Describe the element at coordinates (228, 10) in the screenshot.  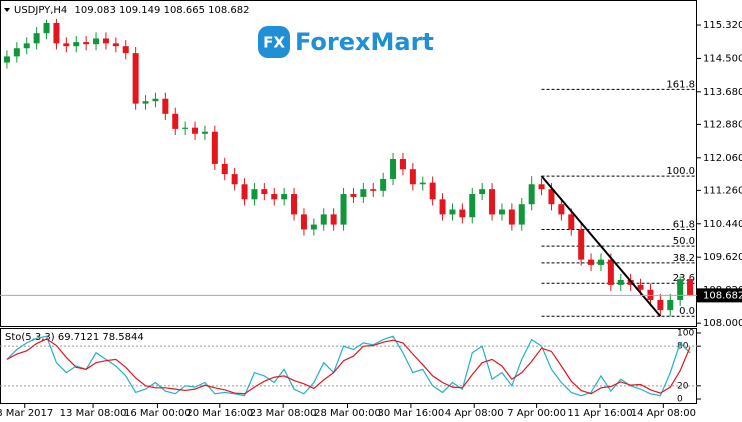
I see `close: 108.682` at that location.